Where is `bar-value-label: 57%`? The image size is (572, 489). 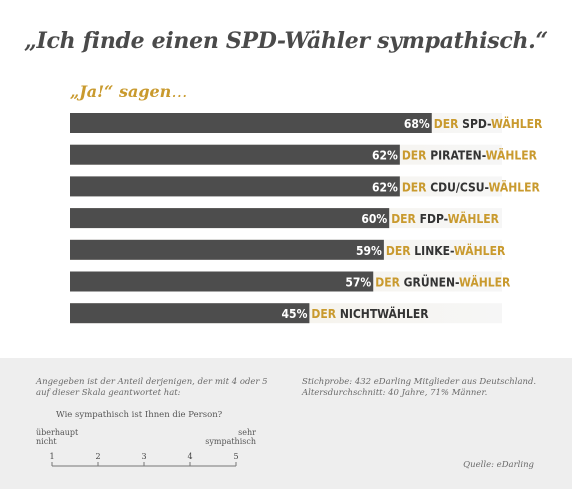
bar-value-label: 57% is located at coordinates (358, 283).